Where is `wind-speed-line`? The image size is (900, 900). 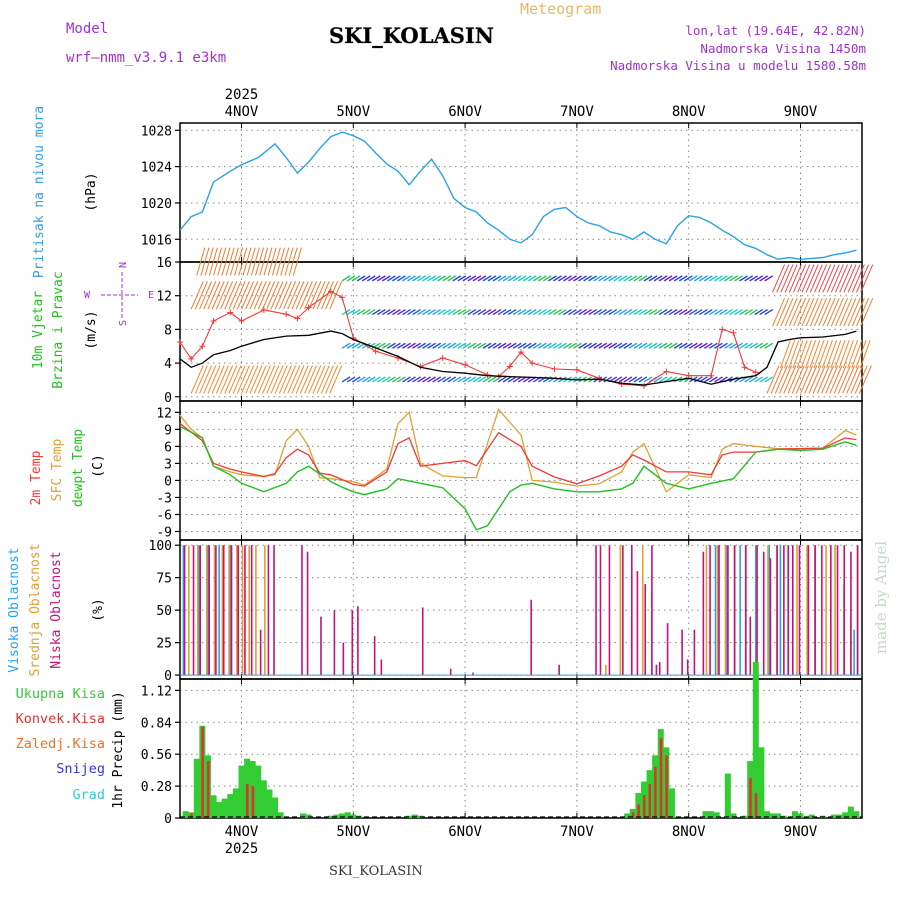
wind-speed-line is located at coordinates (518, 358).